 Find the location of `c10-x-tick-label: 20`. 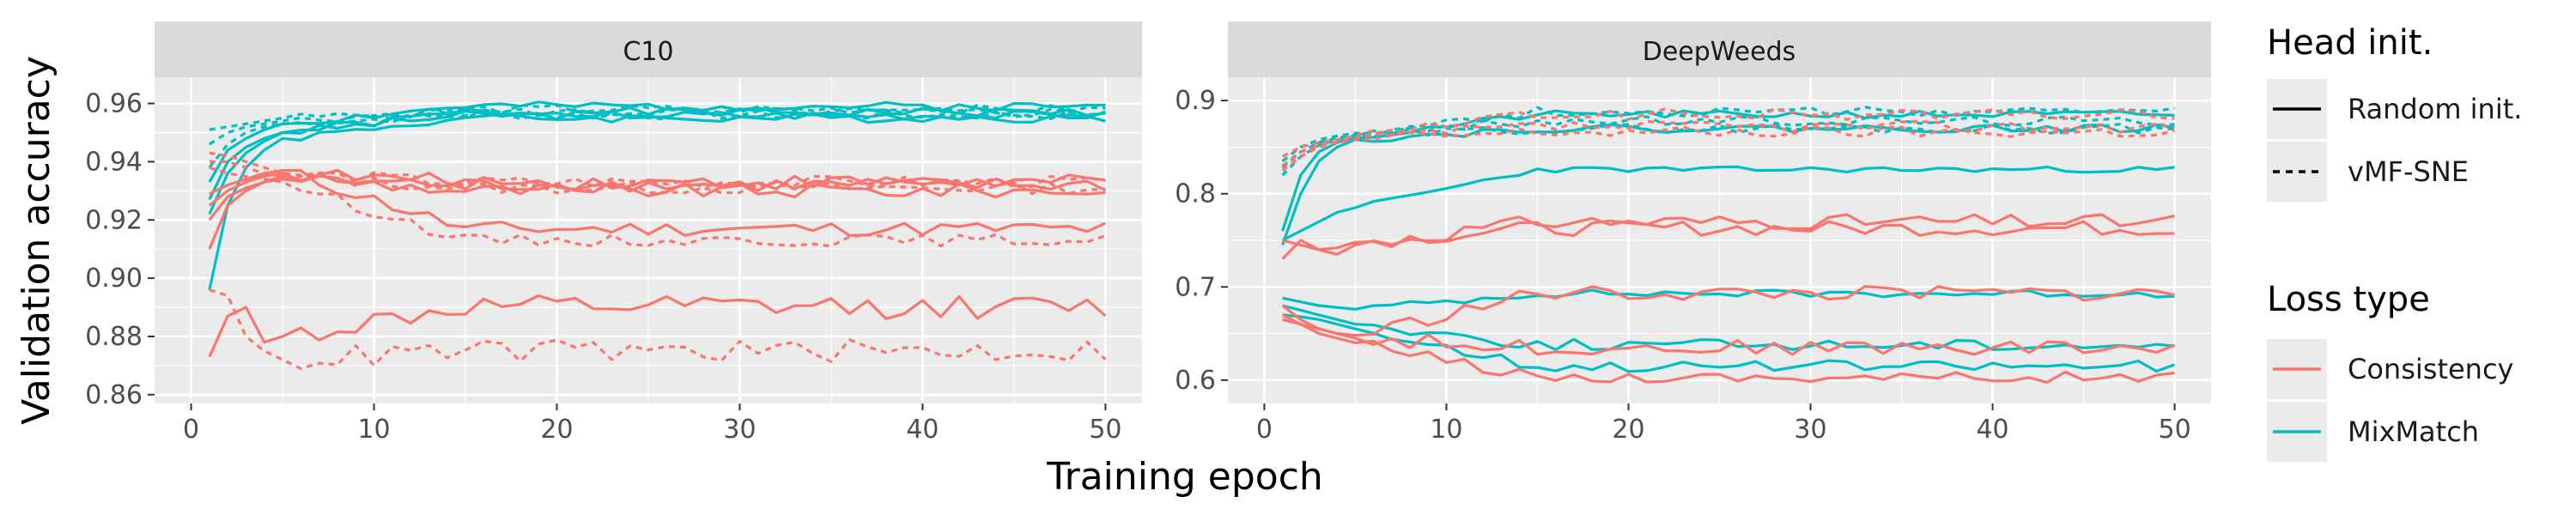

c10-x-tick-label: 20 is located at coordinates (556, 430).